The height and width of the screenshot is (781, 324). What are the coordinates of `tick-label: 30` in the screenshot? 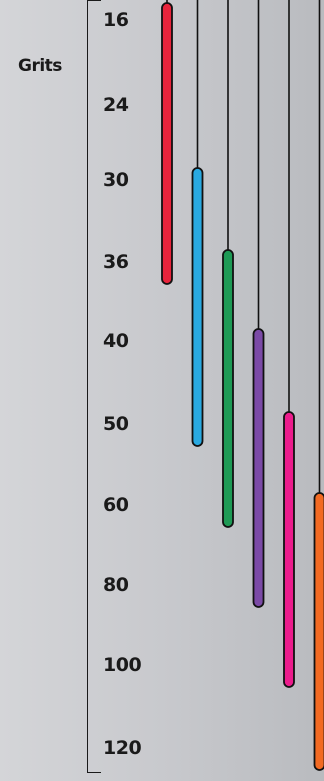 It's located at (116, 180).